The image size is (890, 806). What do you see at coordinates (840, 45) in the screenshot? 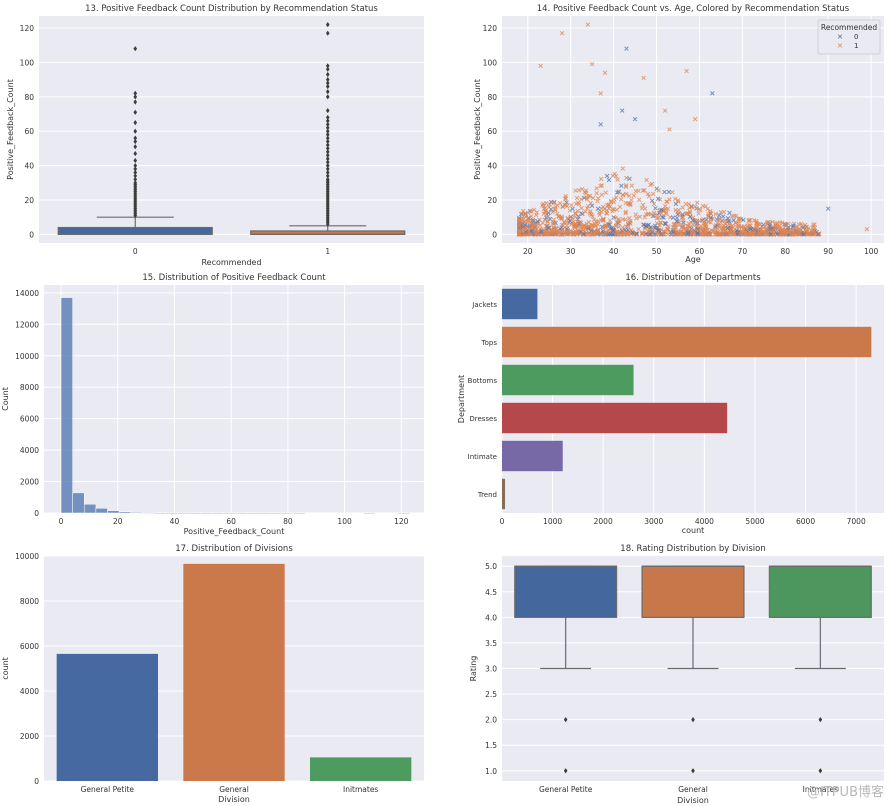
I see `legend-marker` at bounding box center [840, 45].